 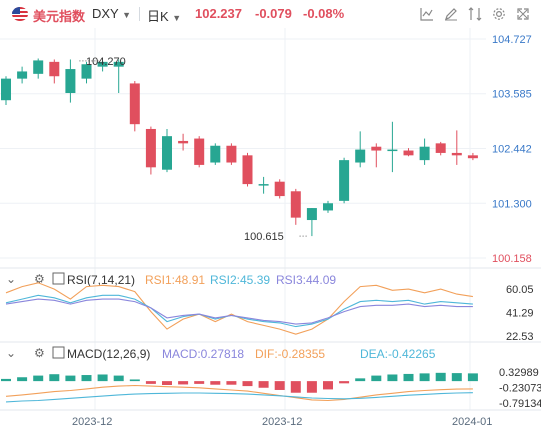 I want to click on high-price-label: 104.270, so click(x=106, y=62).